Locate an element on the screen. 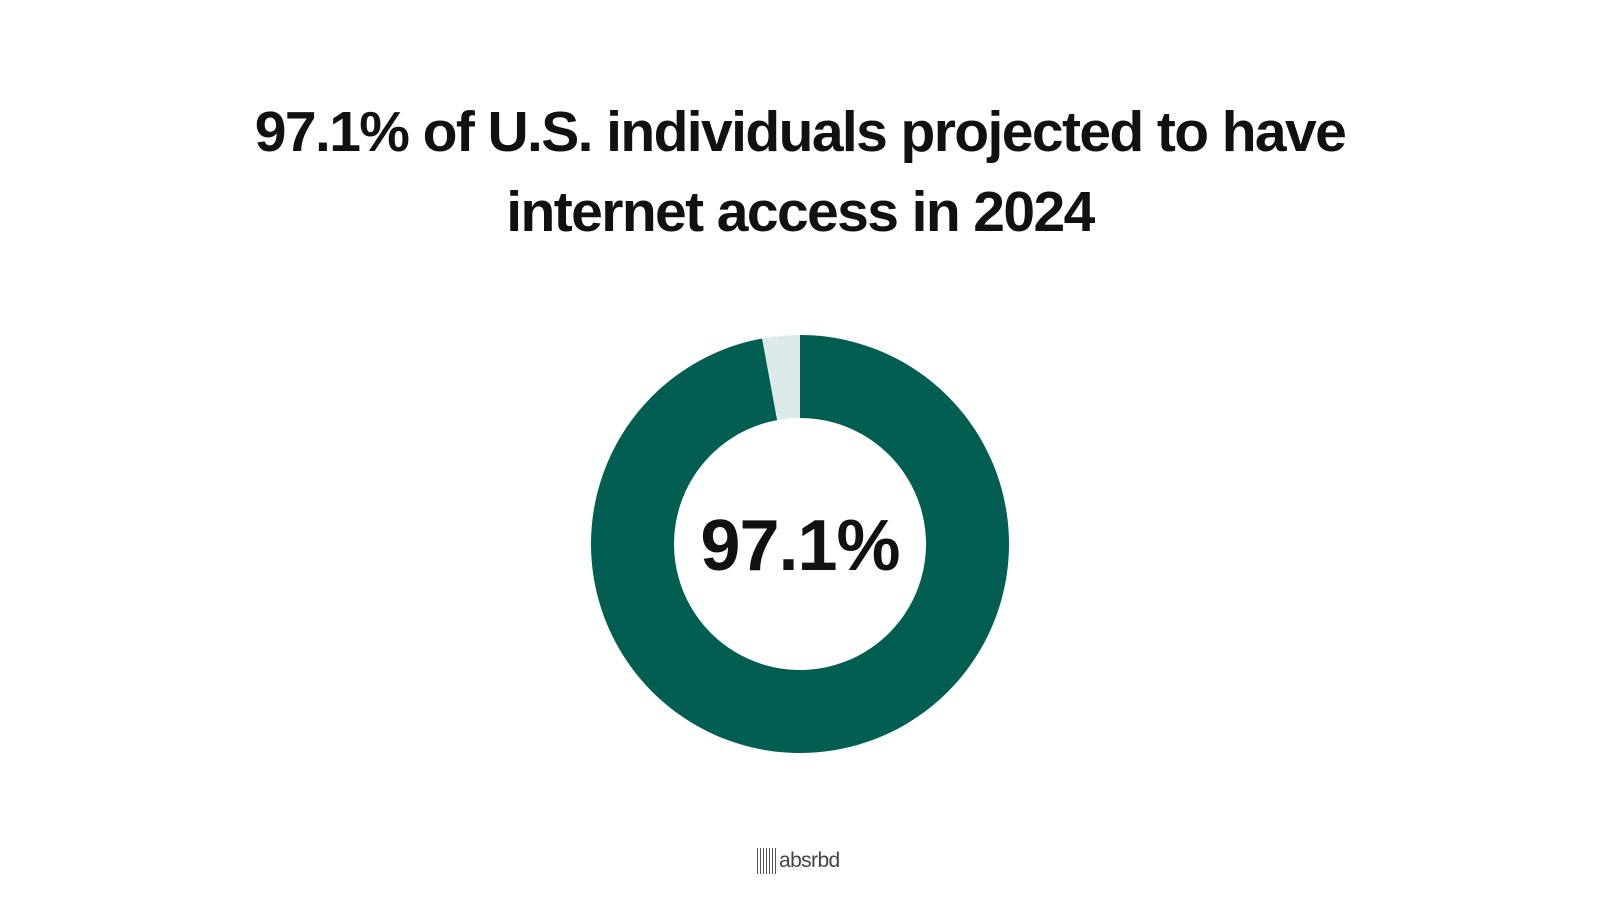 Image resolution: width=1600 pixels, height=900 pixels. chart-title-line-2: internet access in 2024 is located at coordinates (800, 212).